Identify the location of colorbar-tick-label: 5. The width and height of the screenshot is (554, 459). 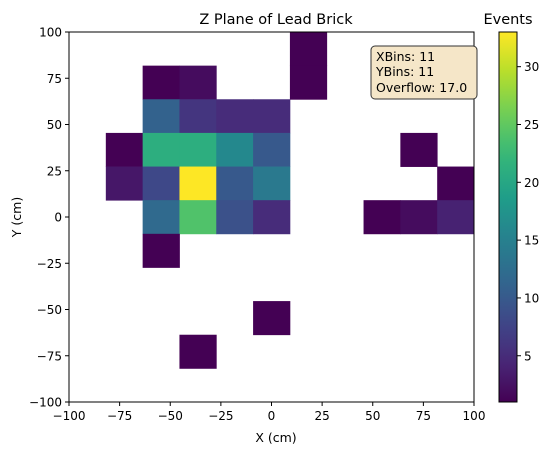
(528, 356).